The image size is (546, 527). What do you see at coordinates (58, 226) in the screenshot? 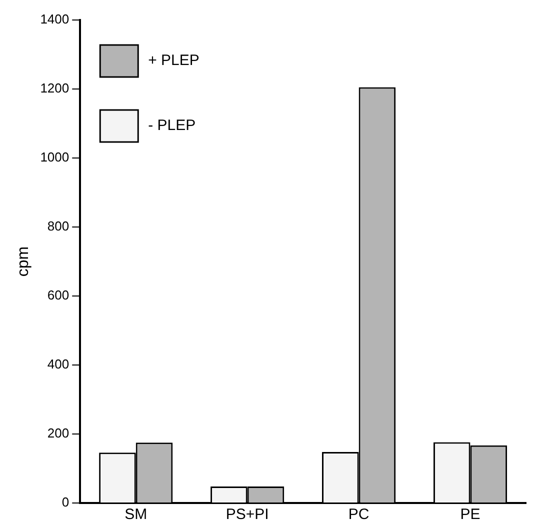
I see `y-tick-label: 800` at bounding box center [58, 226].